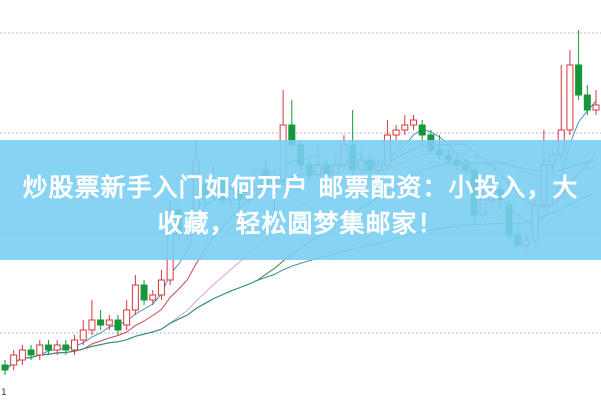 Image resolution: width=601 pixels, height=401 pixels. Describe the element at coordinates (300, 187) in the screenshot. I see `banner-title-line-1: 炒股票新手入门如何开户 邮票配资：小投入，大` at that location.